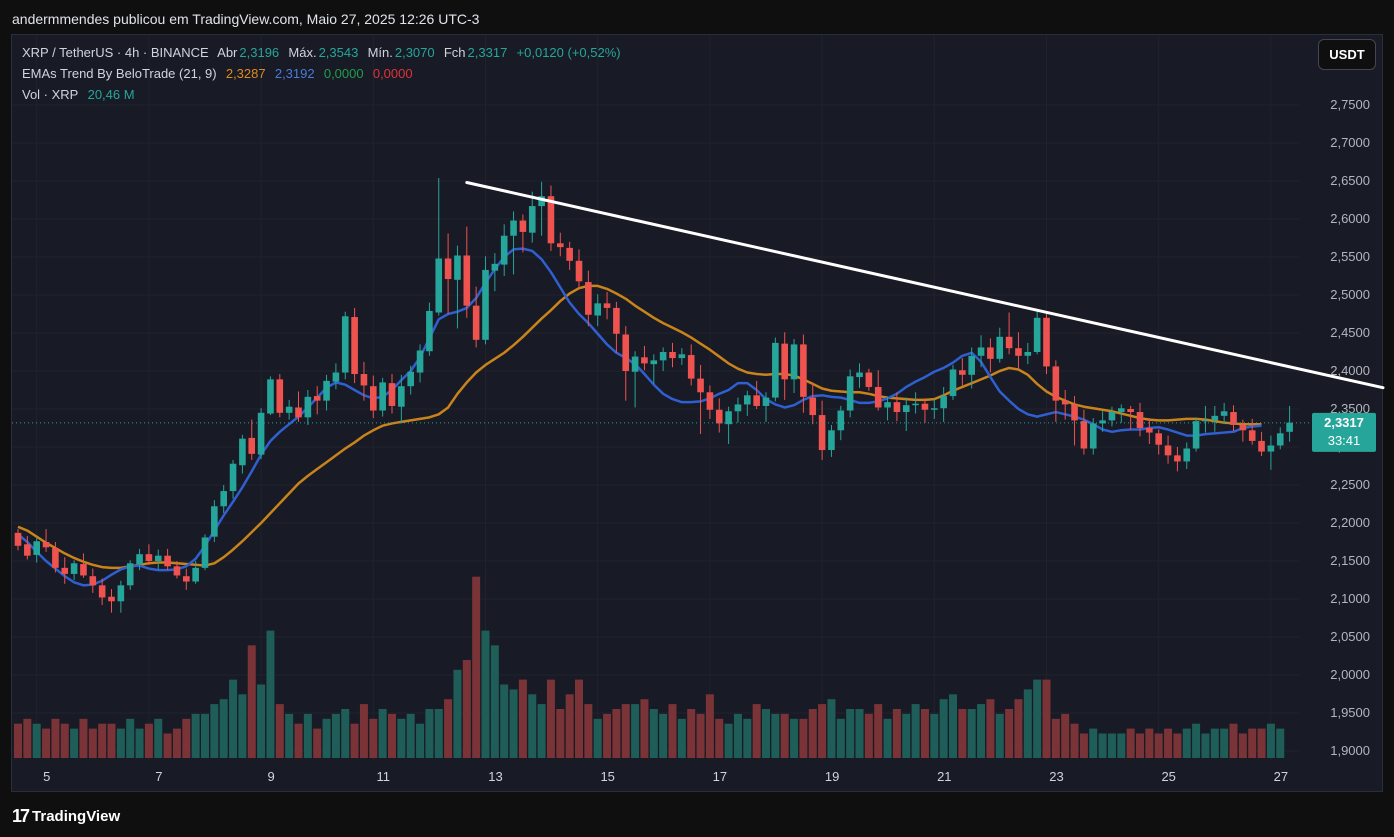  What do you see at coordinates (343, 73) in the screenshot?
I see `legend-ema-v3: 0,0000` at bounding box center [343, 73].